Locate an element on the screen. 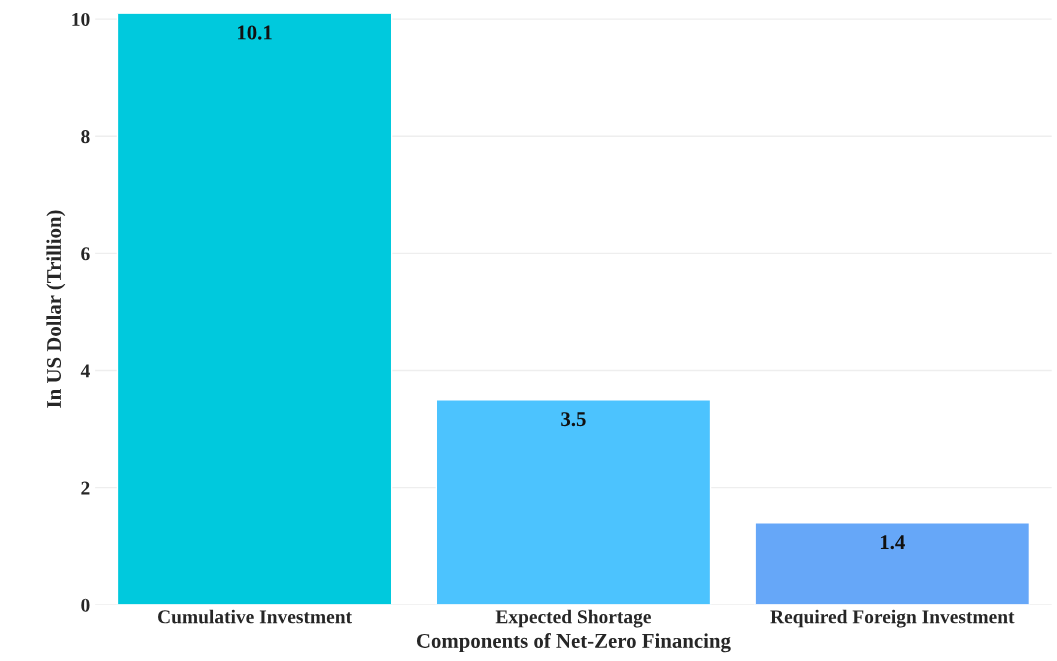 The height and width of the screenshot is (661, 1057). y-tick-label: 0 is located at coordinates (85, 605).